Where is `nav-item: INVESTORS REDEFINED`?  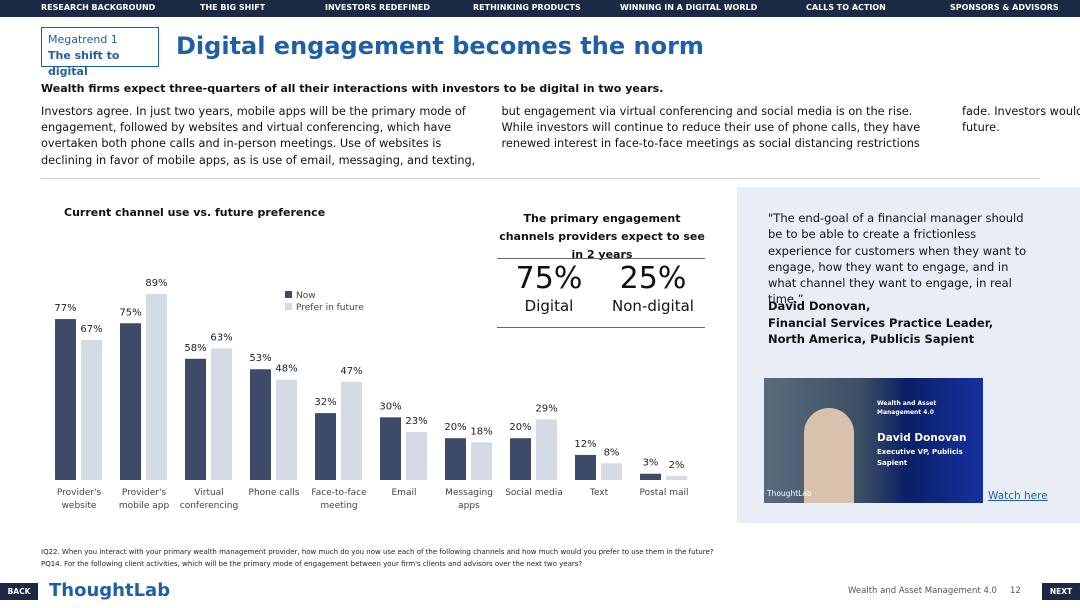 nav-item: INVESTORS REDEFINED is located at coordinates (378, 7).